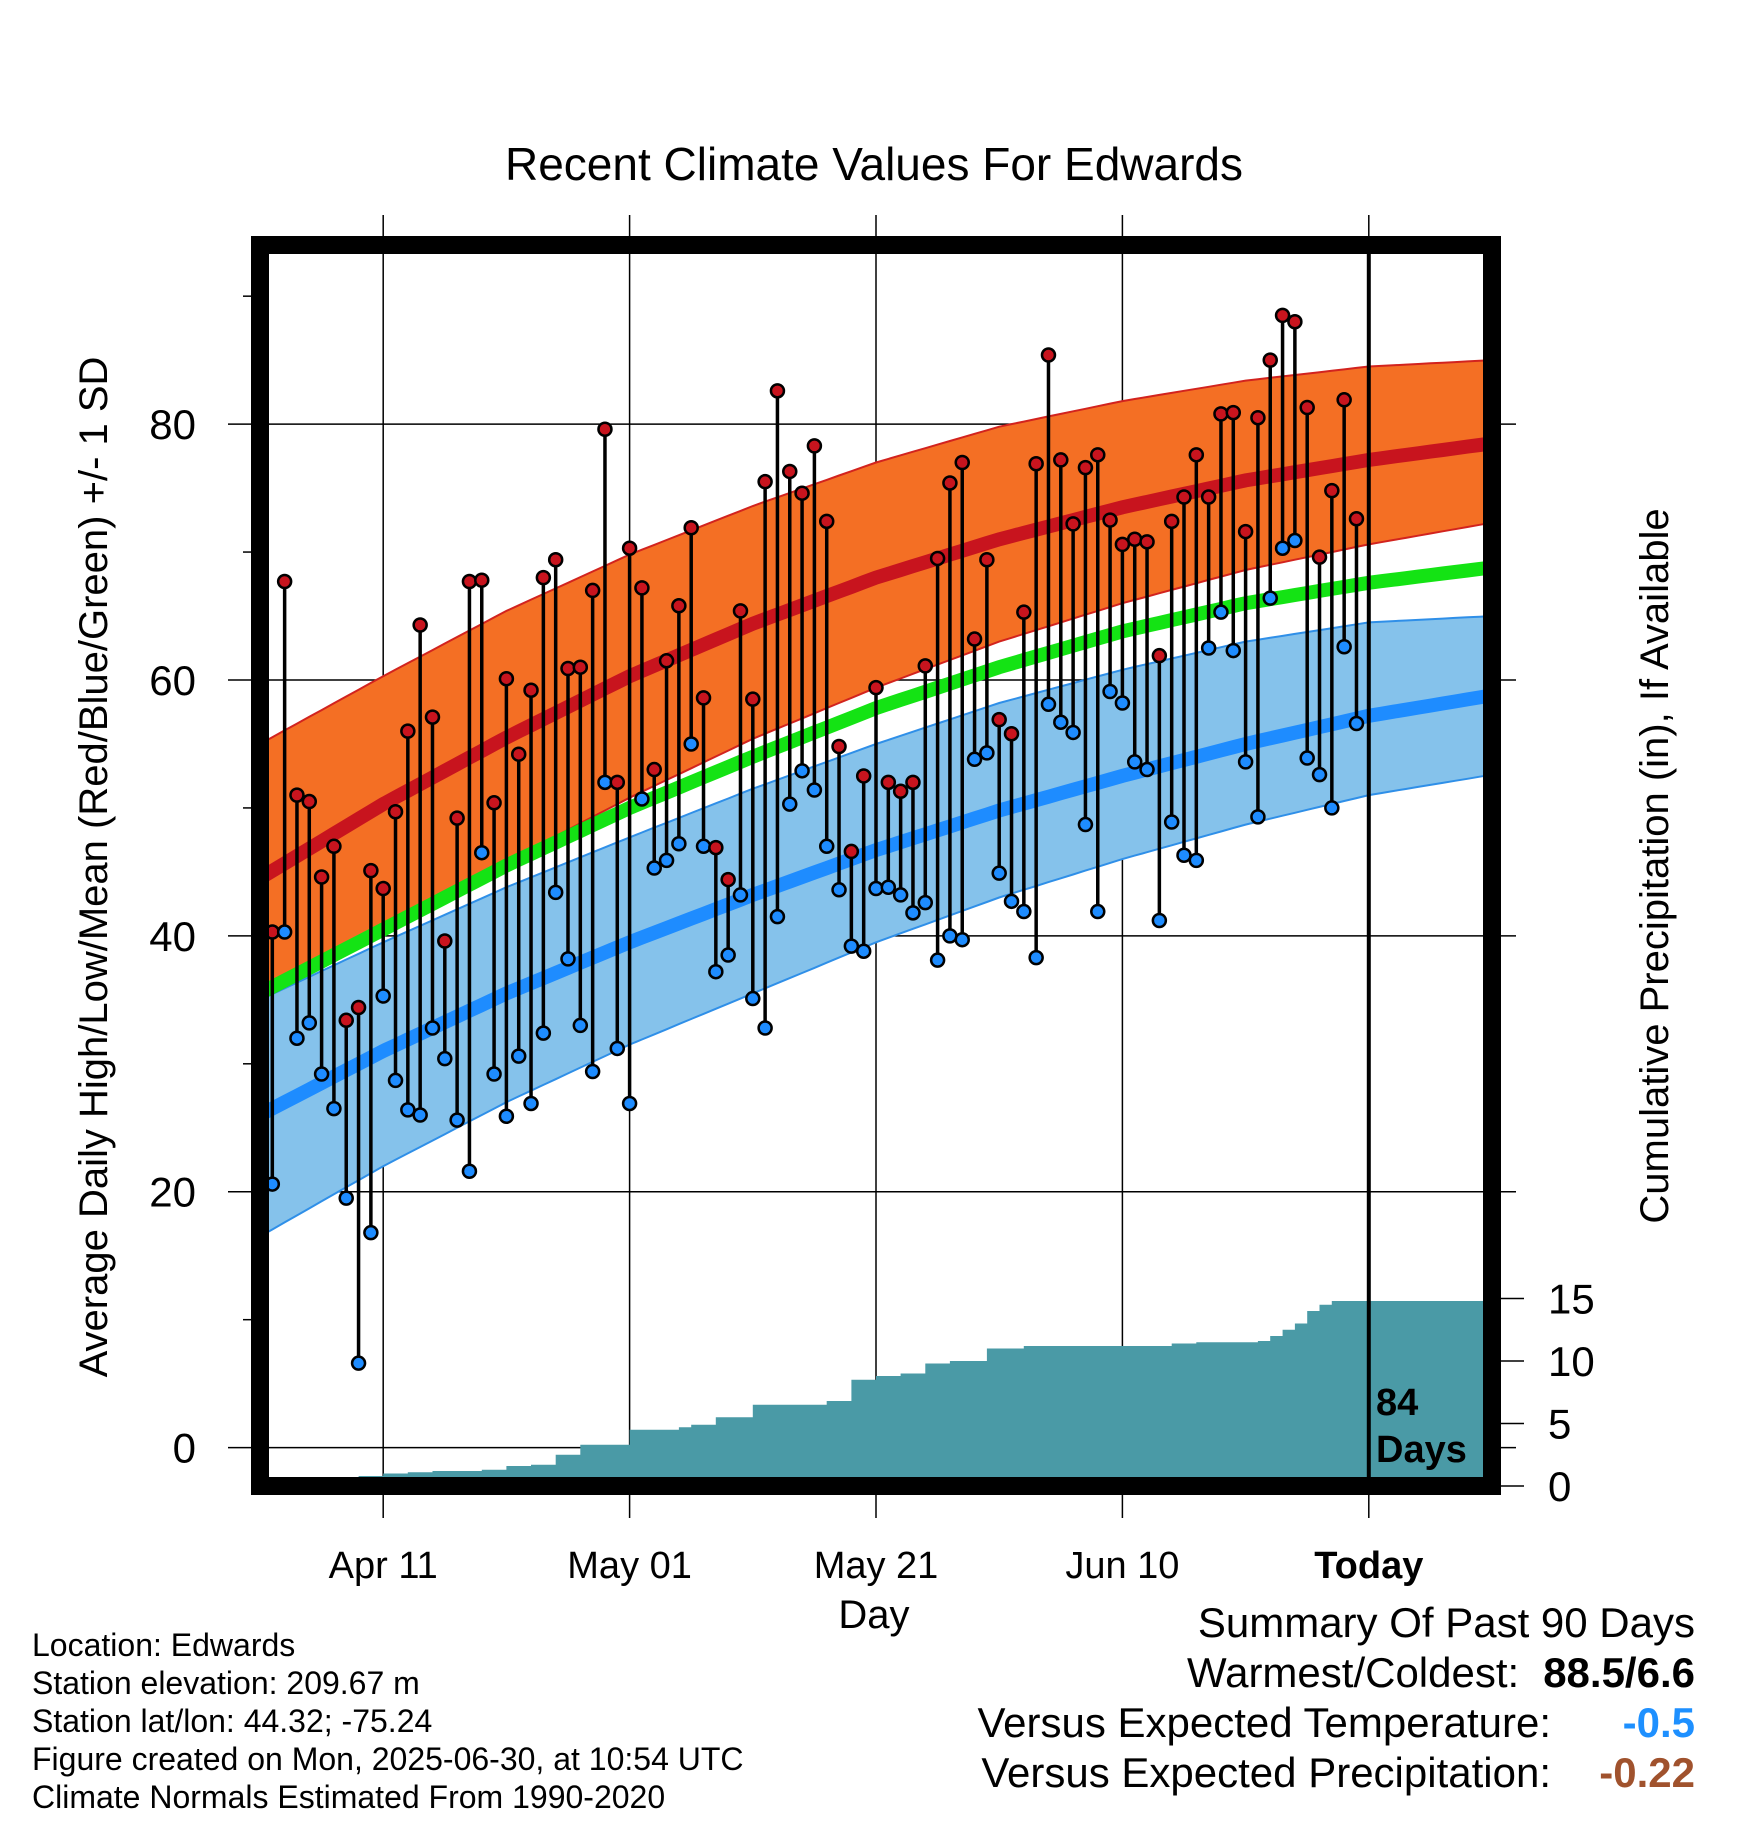 The image size is (1748, 1828). I want to click on footer-latlon: Station lat/lon: 44.32; -75.24, so click(232, 1721).